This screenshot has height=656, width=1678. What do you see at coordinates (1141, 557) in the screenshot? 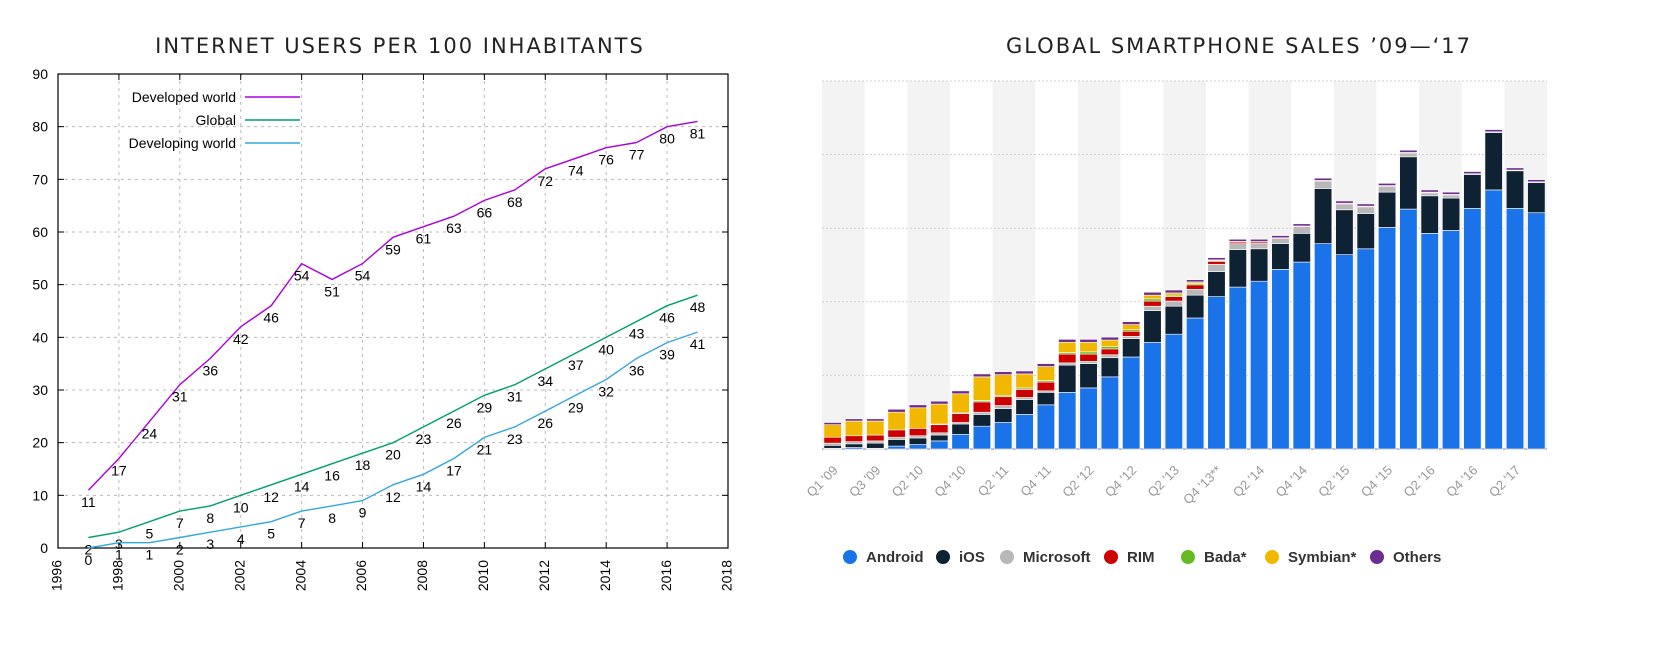
I see `legend-label: RIM` at bounding box center [1141, 557].